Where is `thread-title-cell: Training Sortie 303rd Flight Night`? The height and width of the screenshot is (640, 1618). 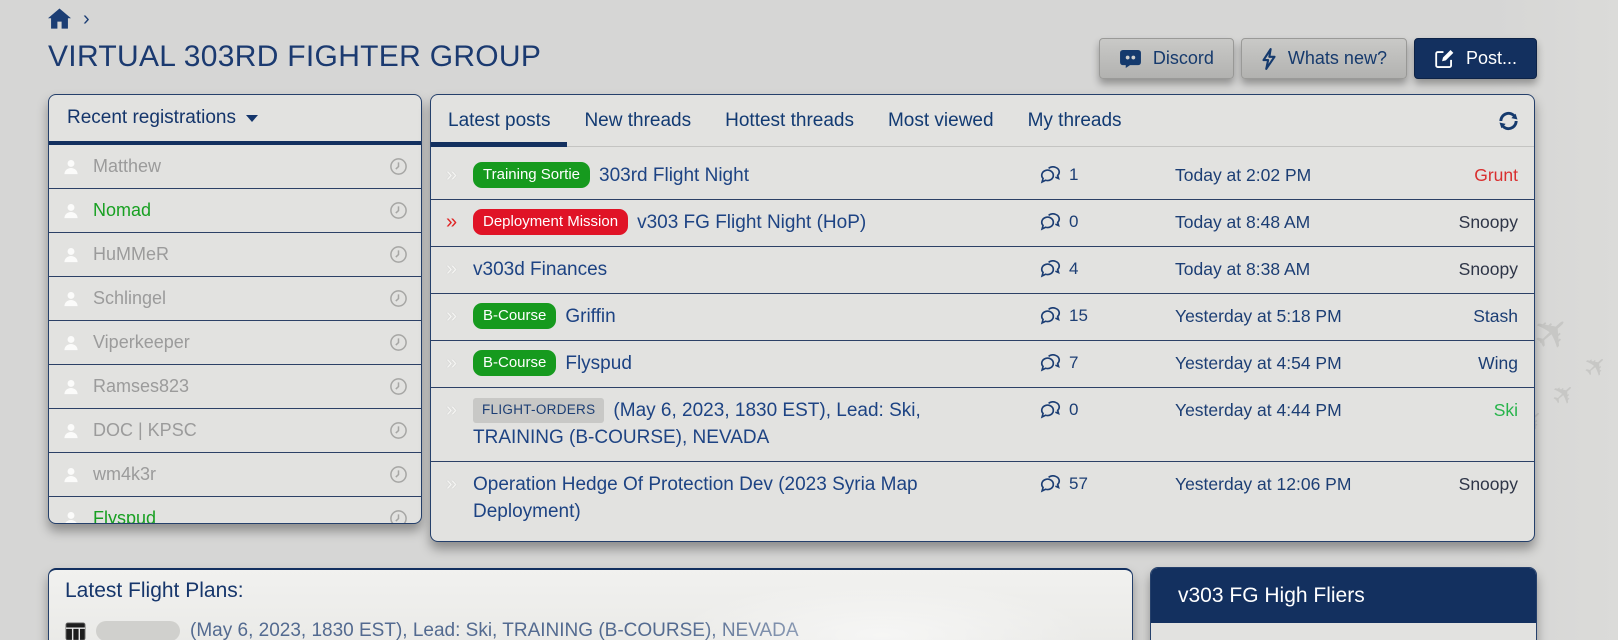 thread-title-cell: Training Sortie 303rd Flight Night is located at coordinates (723, 175).